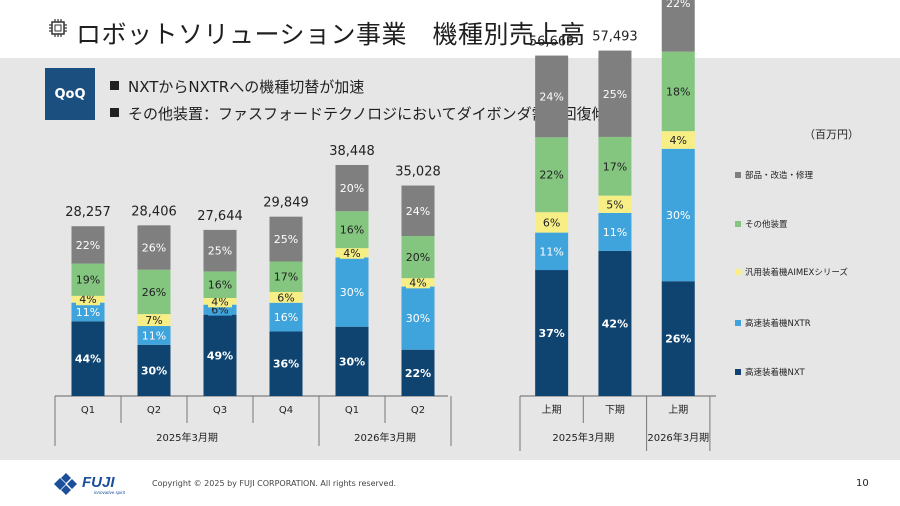 The width and height of the screenshot is (900, 506). Describe the element at coordinates (418, 172) in the screenshot. I see `total-label: 35,028` at that location.